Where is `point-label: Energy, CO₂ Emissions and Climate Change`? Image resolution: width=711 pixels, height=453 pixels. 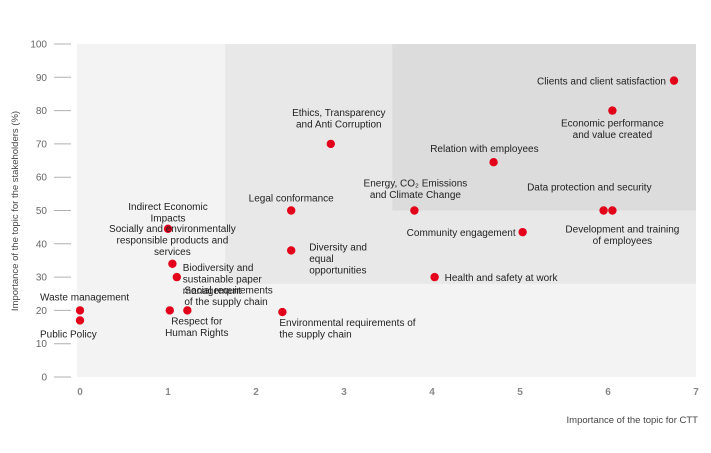 point-label: Energy, CO₂ Emissions and Climate Change is located at coordinates (416, 190).